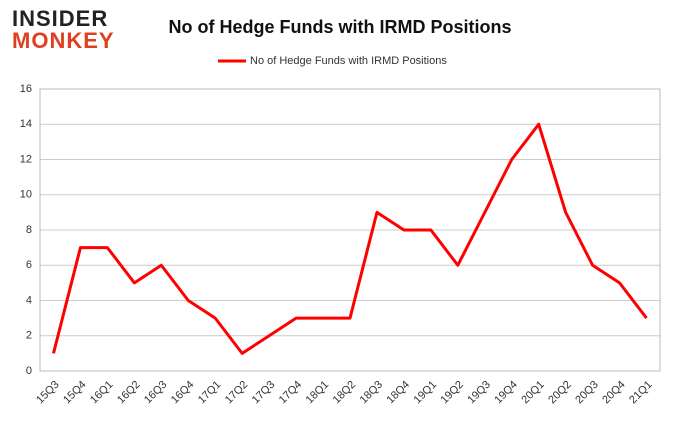 The width and height of the screenshot is (678, 436). What do you see at coordinates (48, 393) in the screenshot?
I see `x-tick-label: 15Q3` at bounding box center [48, 393].